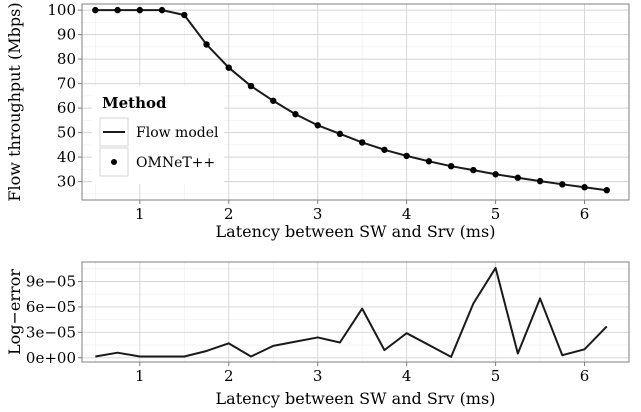 The height and width of the screenshot is (412, 641). Describe the element at coordinates (229, 376) in the screenshot. I see `bot-x-tick-label: 2` at that location.